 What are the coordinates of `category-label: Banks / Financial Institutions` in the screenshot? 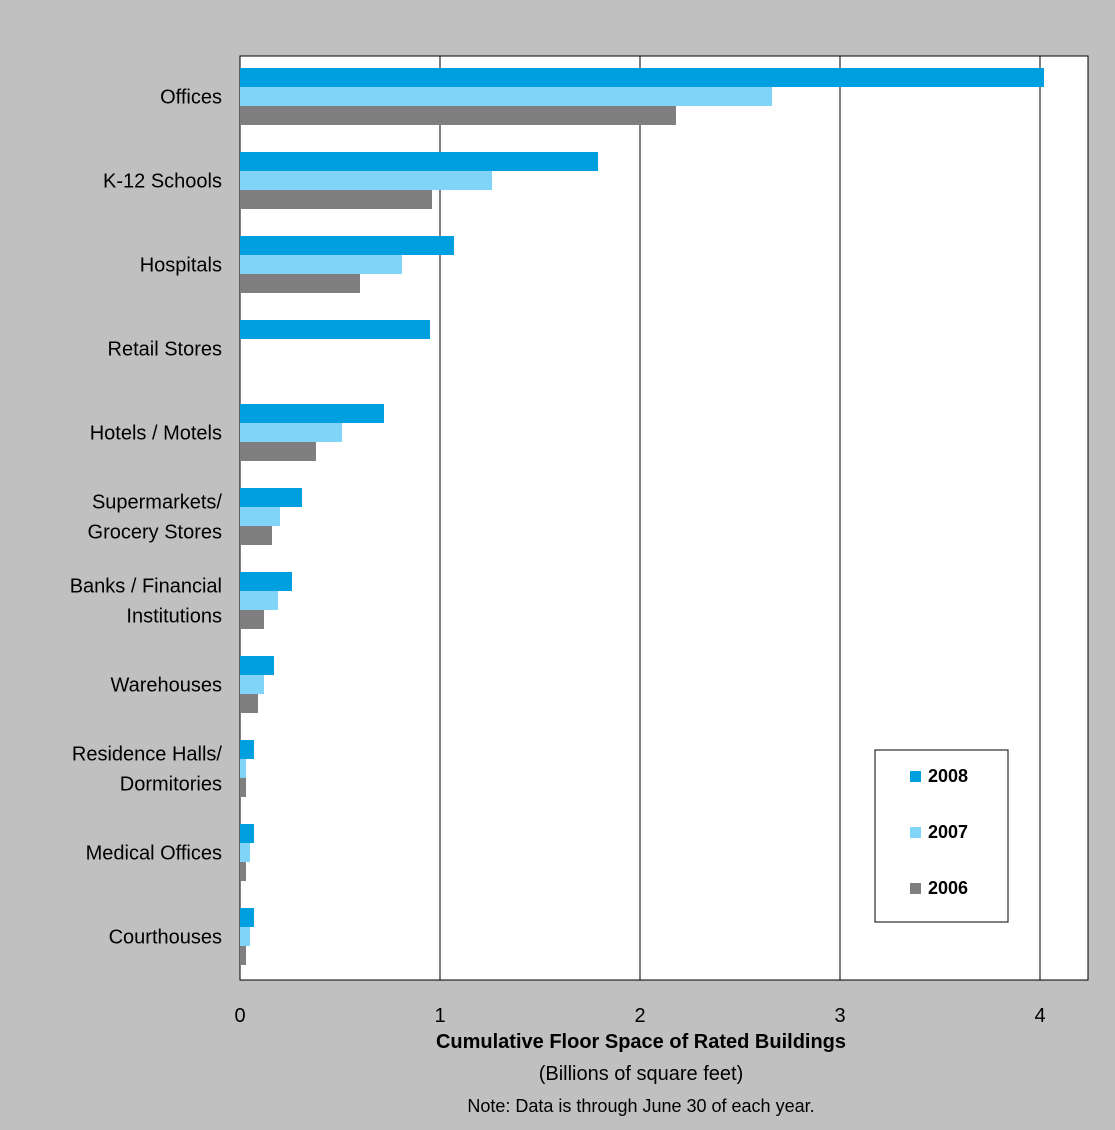 It's located at (146, 602).